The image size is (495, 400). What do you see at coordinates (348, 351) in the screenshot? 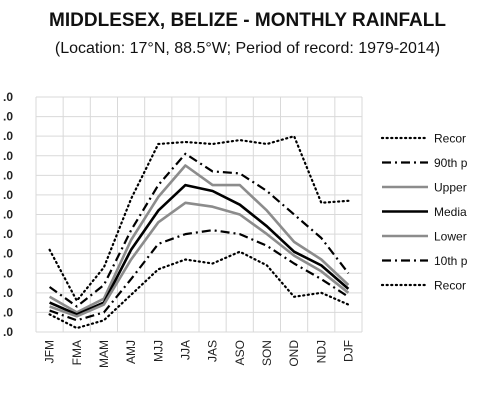
I see `x-tick-label: DJF` at bounding box center [348, 351].